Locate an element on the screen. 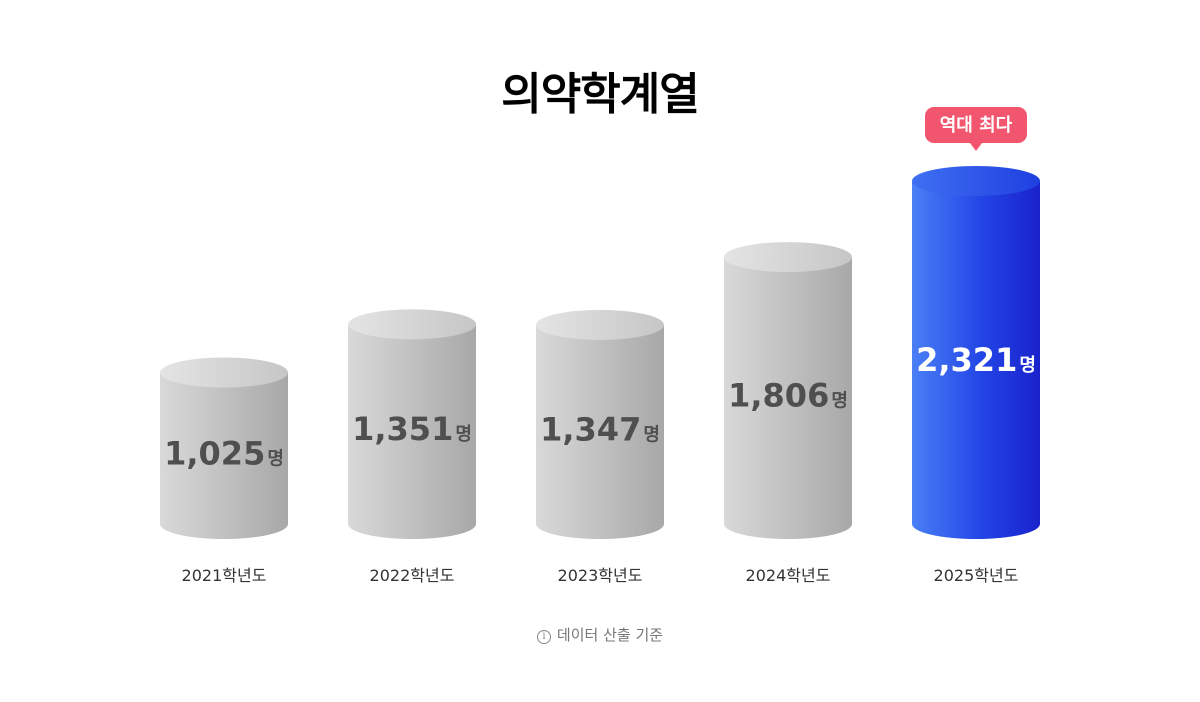 This screenshot has height=702, width=1200. category-label: 2025학년도 is located at coordinates (976, 575).